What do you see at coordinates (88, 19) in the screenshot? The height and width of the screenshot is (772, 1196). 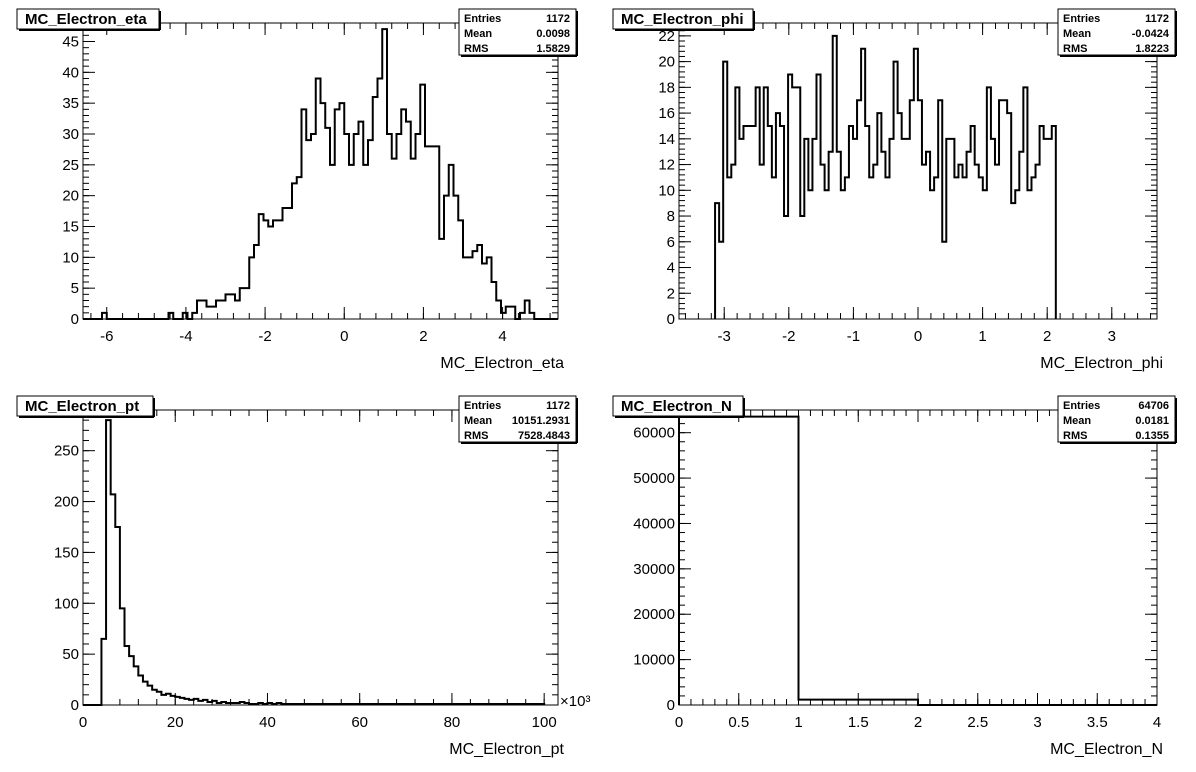 I see `title-box: MC_Electron_eta` at bounding box center [88, 19].